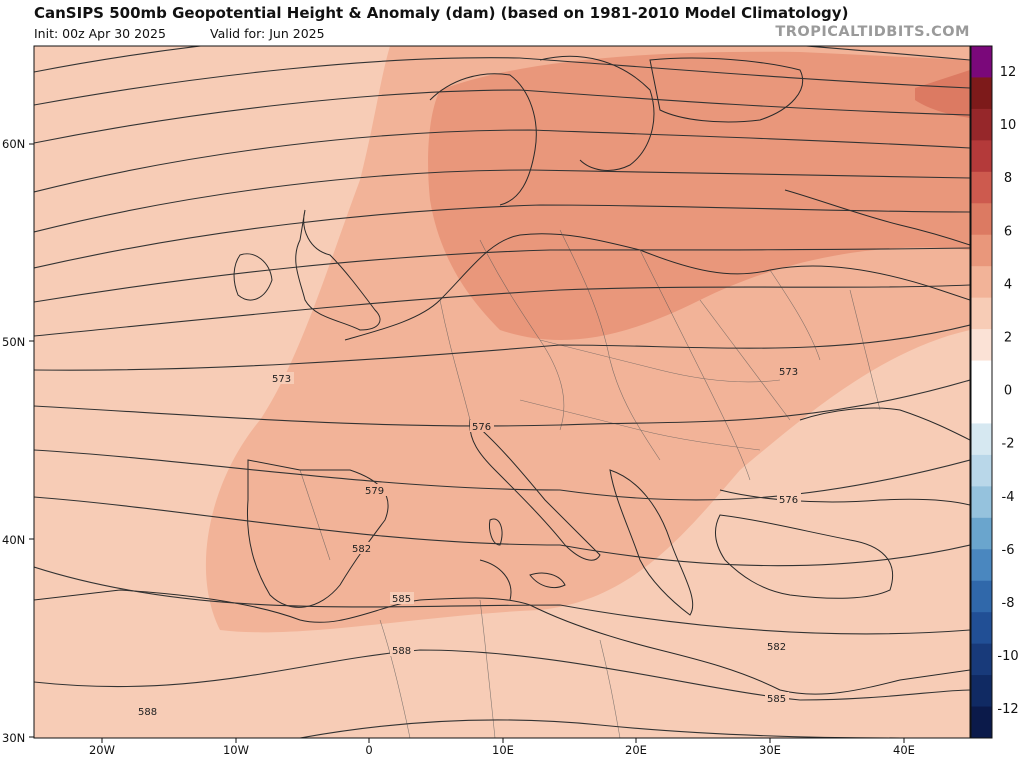 This screenshot has height=757, width=1024. What do you see at coordinates (1007, 709) in the screenshot?
I see `colorbar-tick-label: -12` at bounding box center [1007, 709].